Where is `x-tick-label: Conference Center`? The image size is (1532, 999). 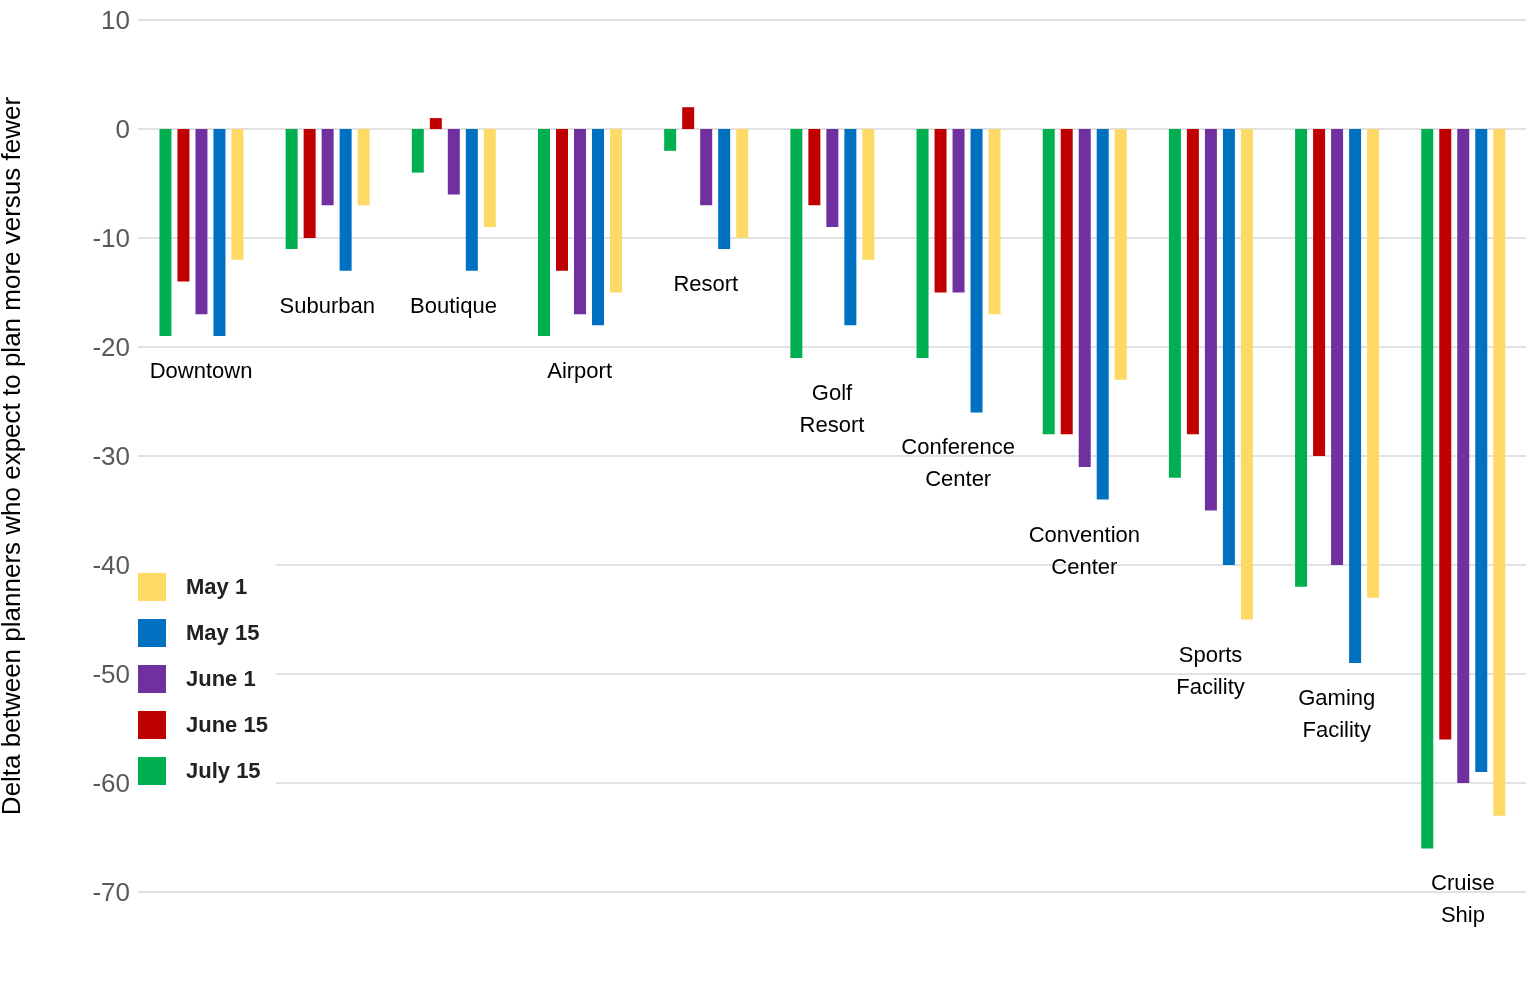 x-tick-label: Conference Center is located at coordinates (958, 463).